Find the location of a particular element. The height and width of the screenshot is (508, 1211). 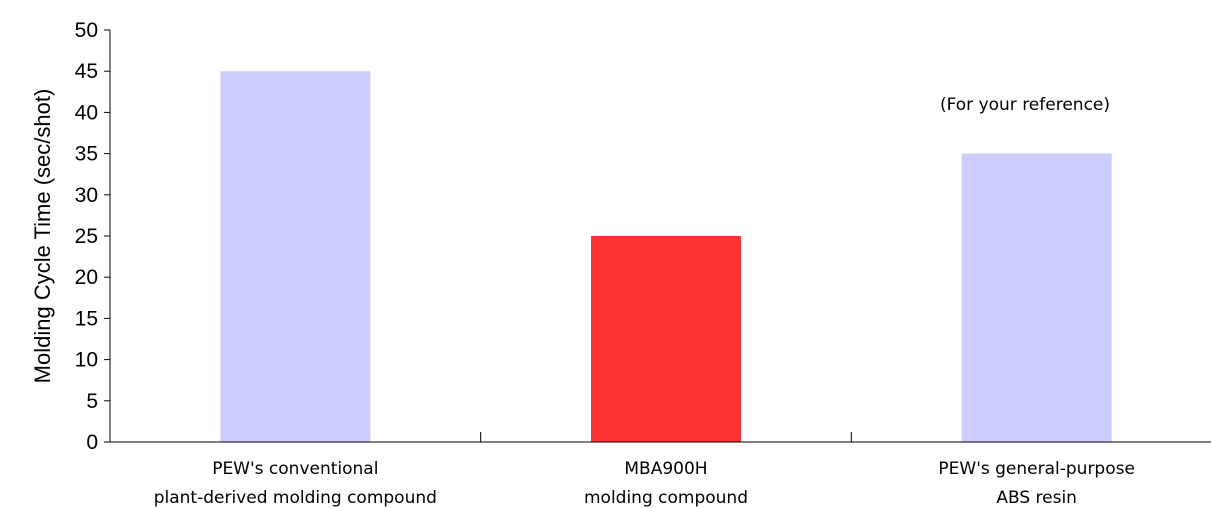

y-tick-label: 0 is located at coordinates (92, 442).